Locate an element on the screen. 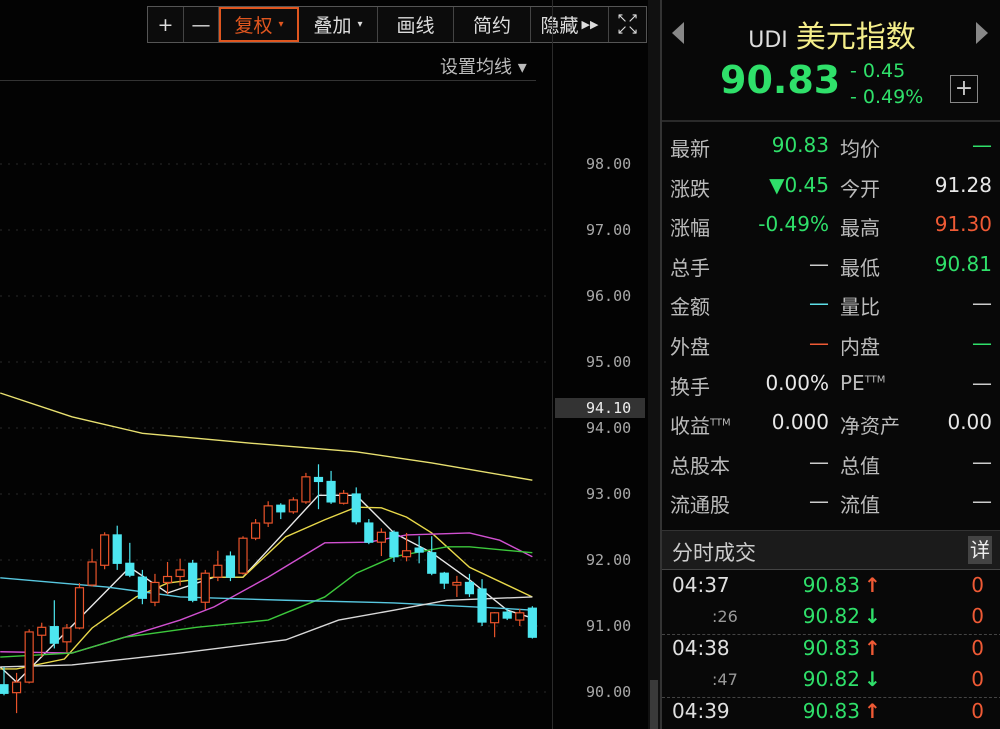  stat-label-text: 外盘 is located at coordinates (690, 347).